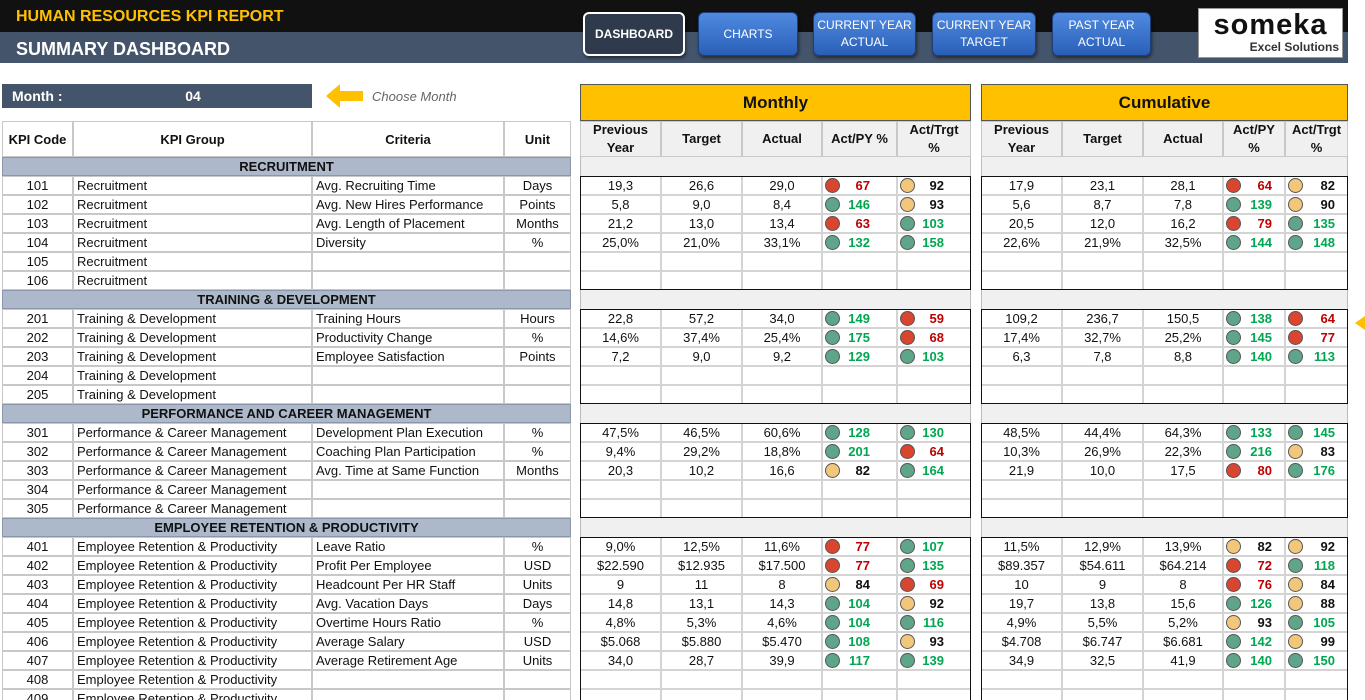 Image resolution: width=1365 pixels, height=700 pixels. Describe the element at coordinates (782, 337) in the screenshot. I see `metric-cell: 25,4%` at that location.